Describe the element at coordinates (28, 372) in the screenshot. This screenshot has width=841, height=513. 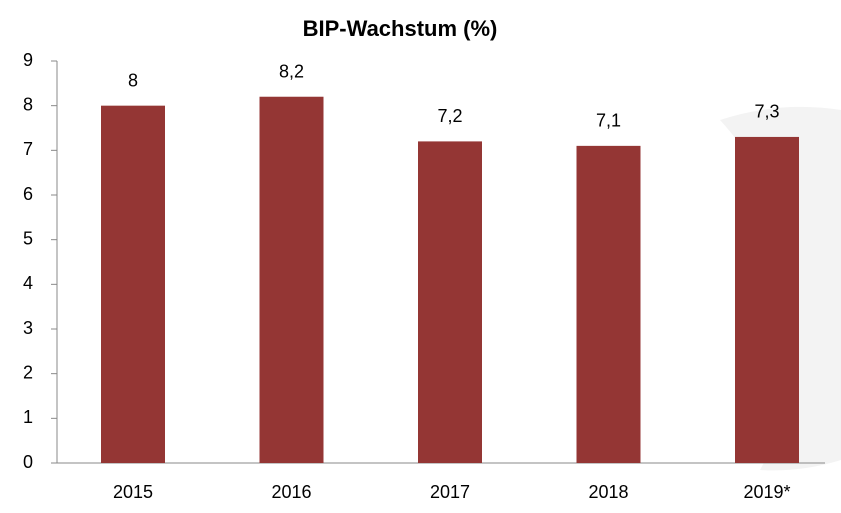
I see `y-tick-label: 2` at that location.